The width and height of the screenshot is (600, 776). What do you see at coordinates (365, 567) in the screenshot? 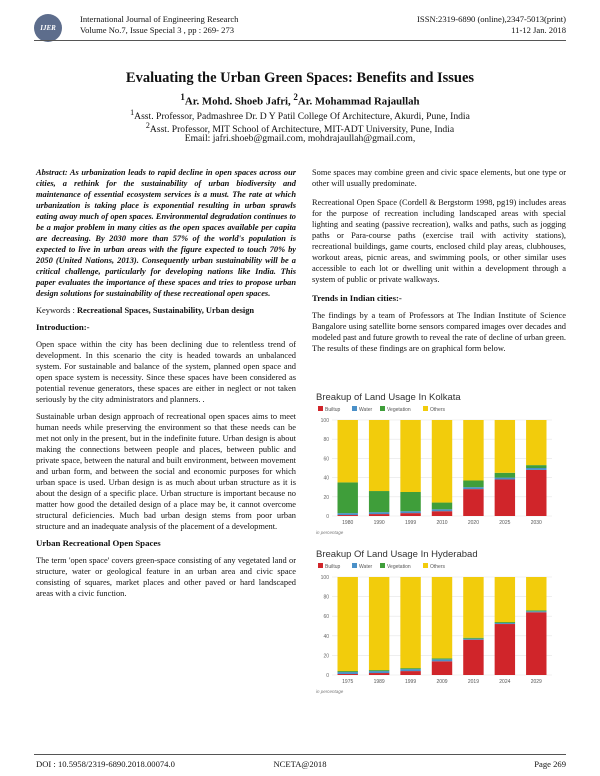
I see `legend-label-water: Water` at bounding box center [365, 567].